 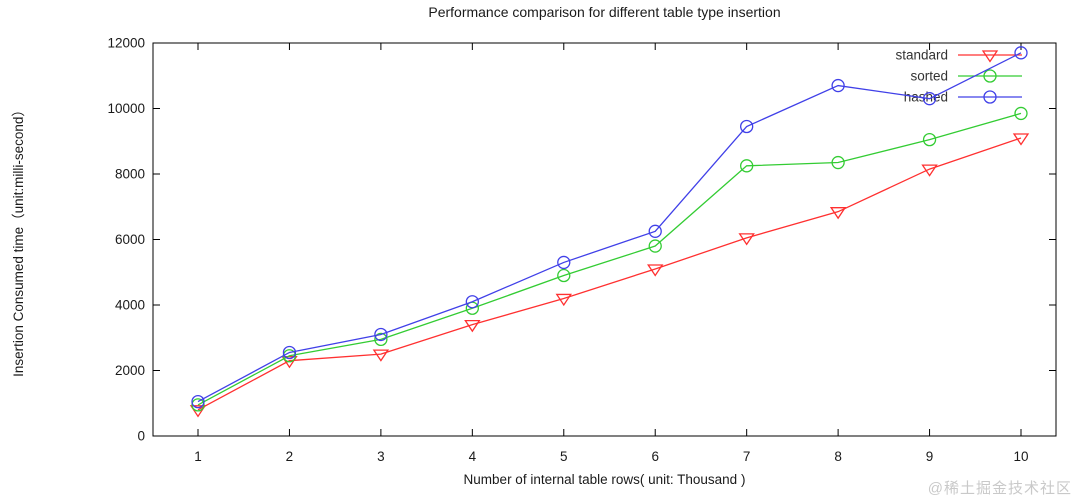 What do you see at coordinates (564, 456) in the screenshot?
I see `x-tick-label: 5` at bounding box center [564, 456].